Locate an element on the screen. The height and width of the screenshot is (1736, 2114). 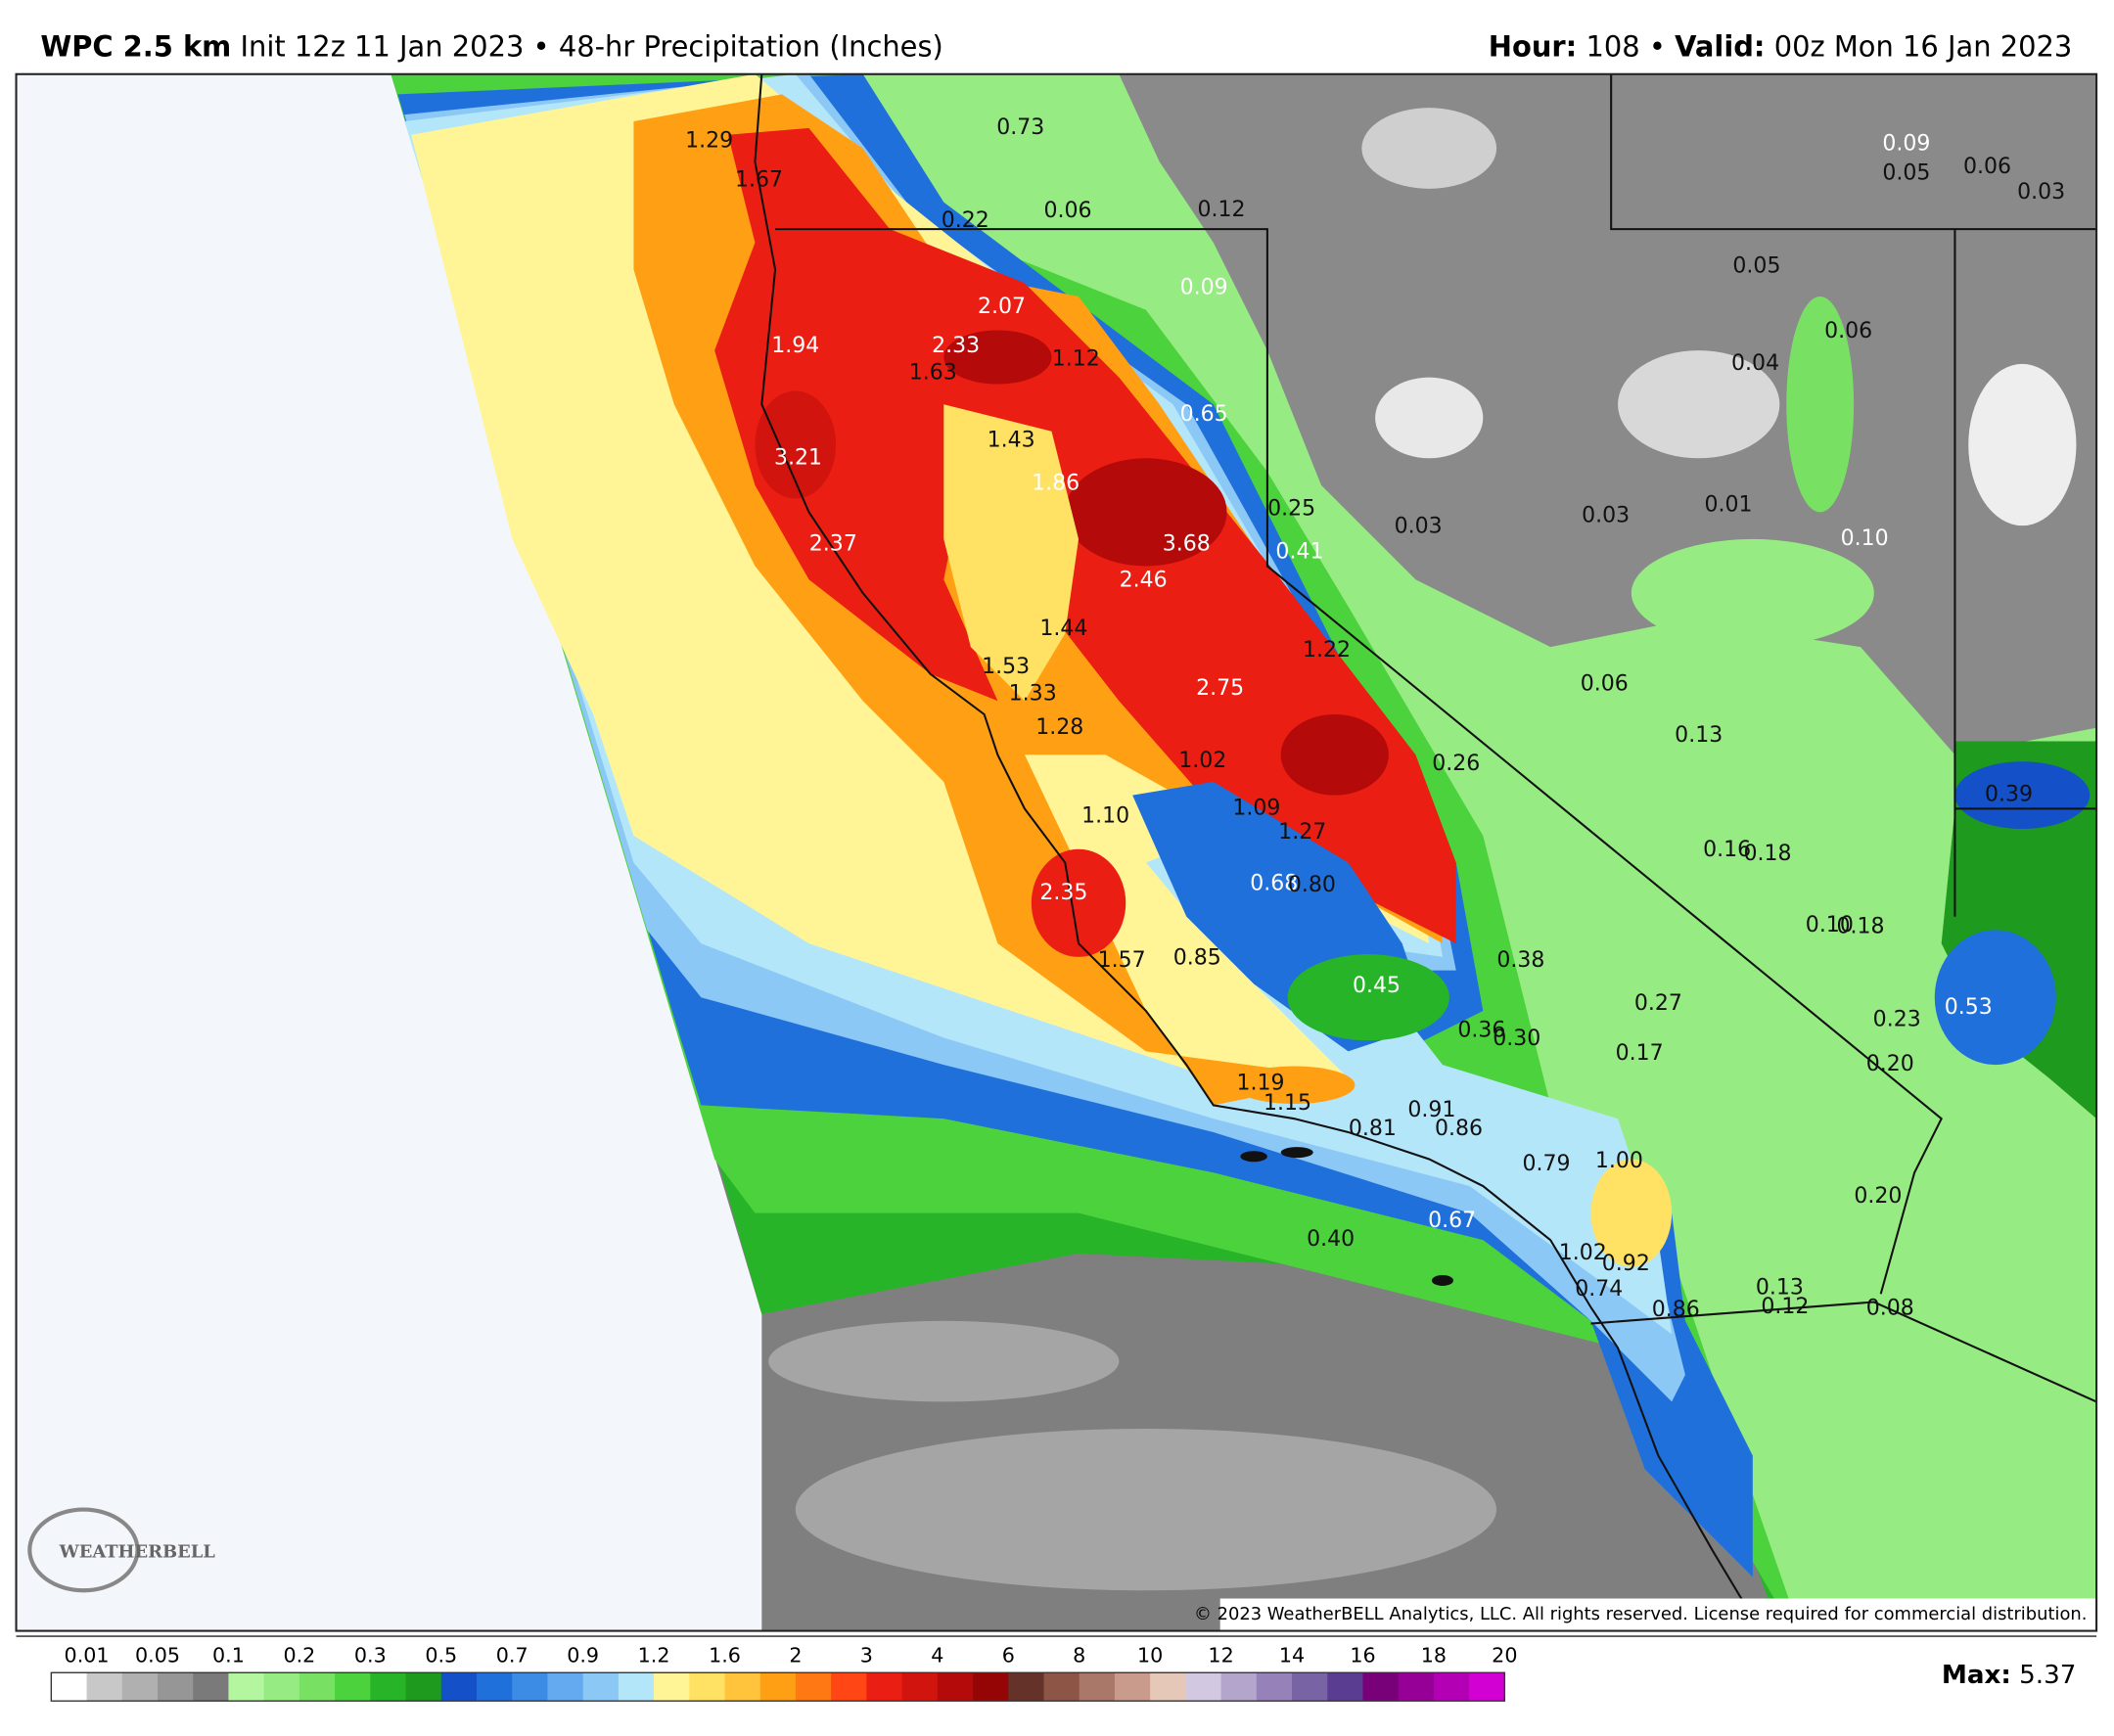
colorbar-tick-label: 3 is located at coordinates (867, 1656).